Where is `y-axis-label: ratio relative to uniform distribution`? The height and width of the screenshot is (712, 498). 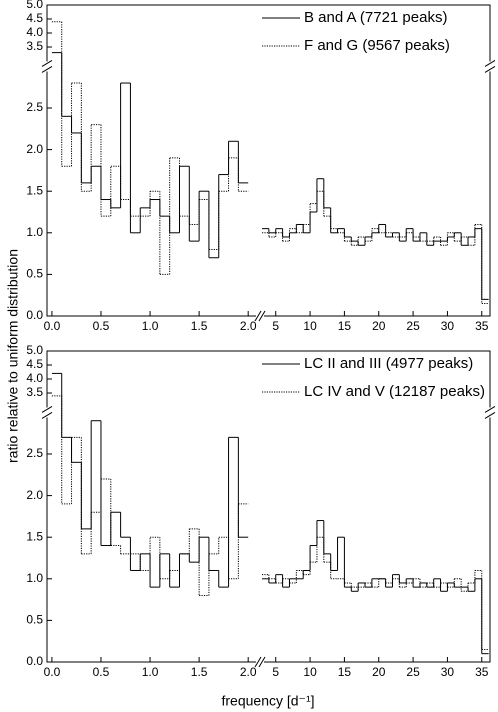 y-axis-label: ratio relative to uniform distribution is located at coordinates (13, 356).